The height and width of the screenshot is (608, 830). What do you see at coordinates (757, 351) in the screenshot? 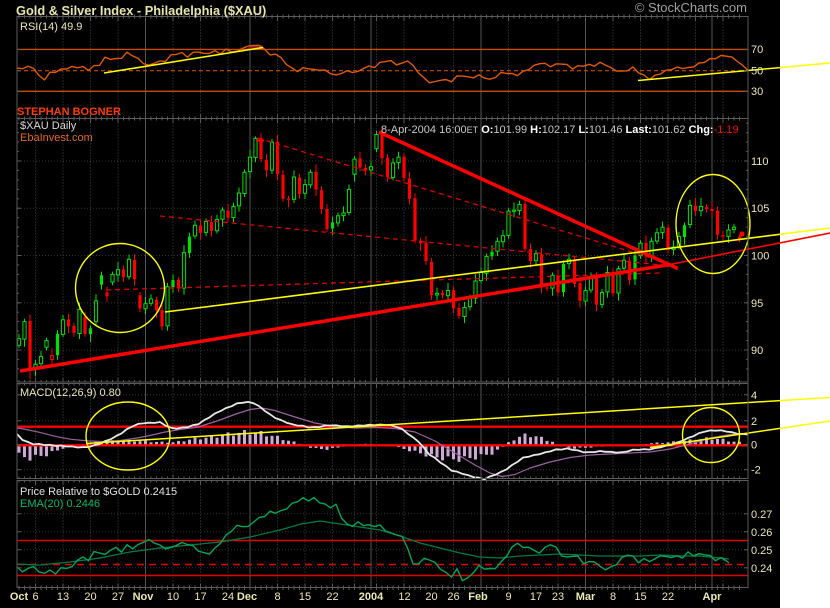
I see `svg-text: 90` at bounding box center [757, 351].